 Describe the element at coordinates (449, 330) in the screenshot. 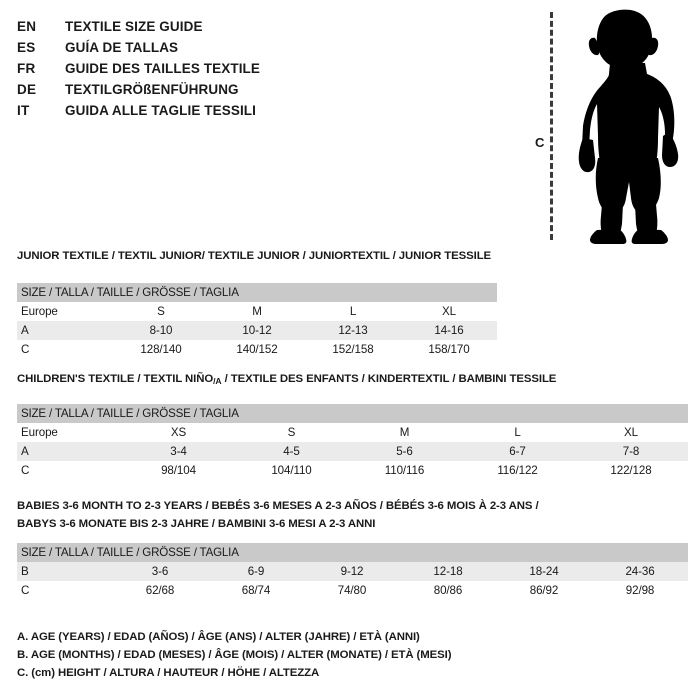

I see `table-cell: 14-16` at that location.